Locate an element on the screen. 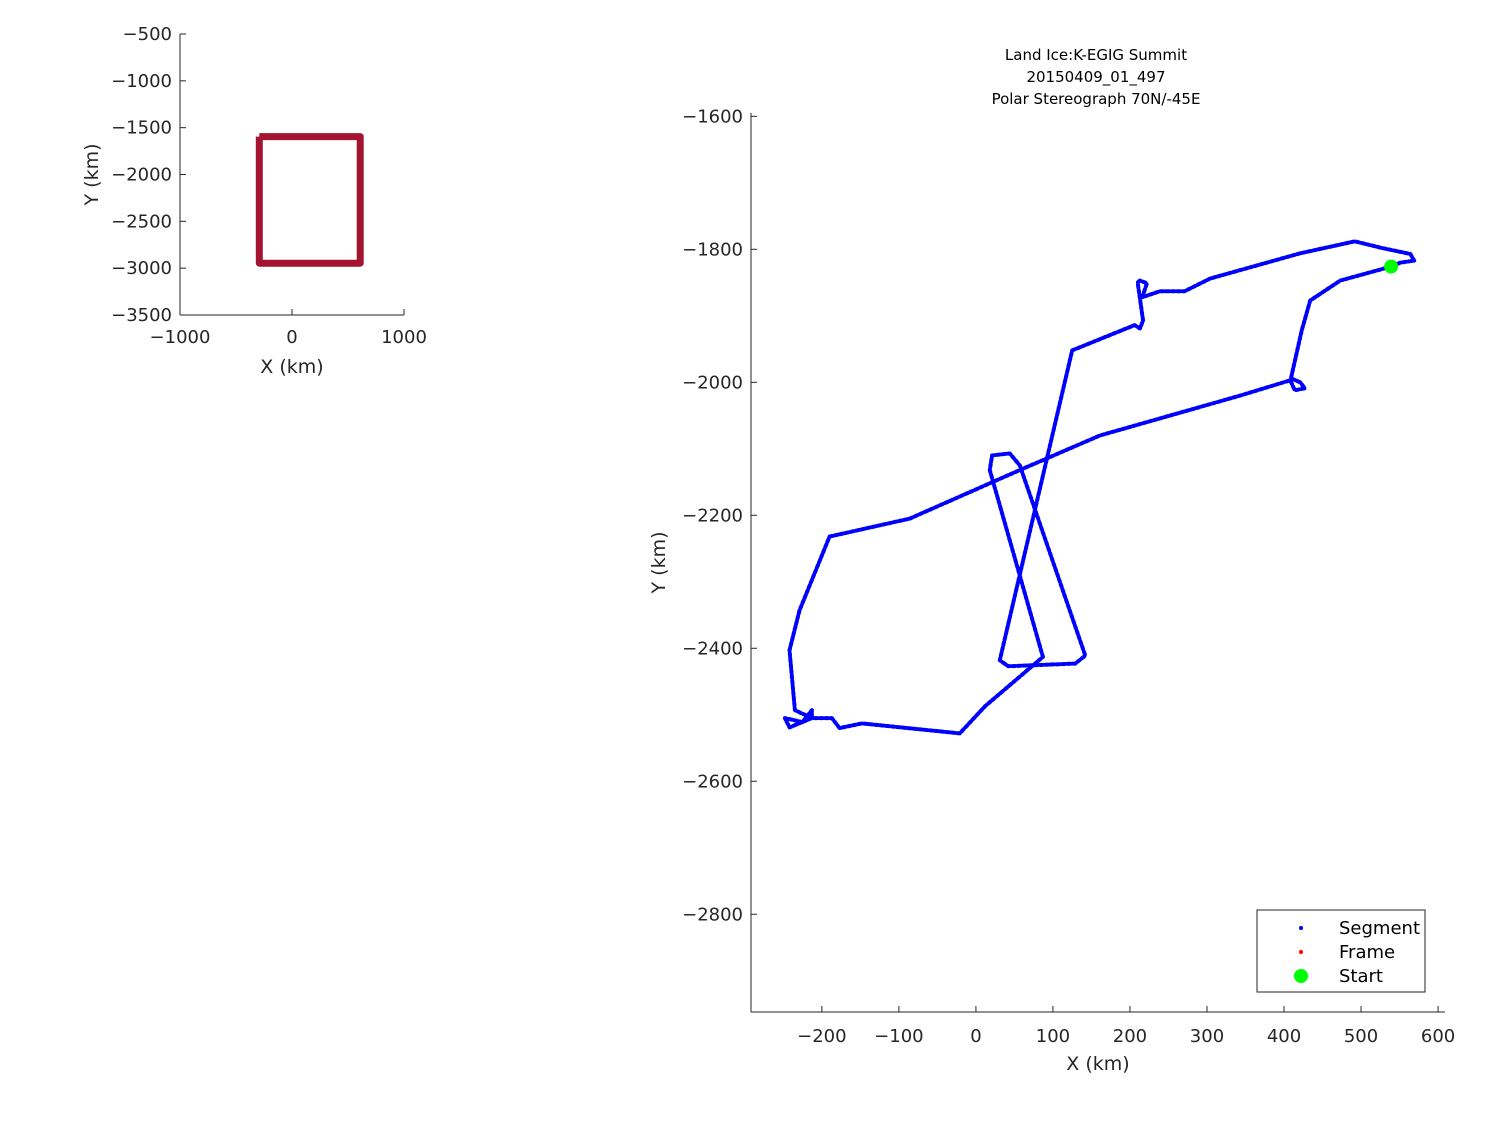 The height and width of the screenshot is (1125, 1500). y-tick-label: −1600 is located at coordinates (712, 116).